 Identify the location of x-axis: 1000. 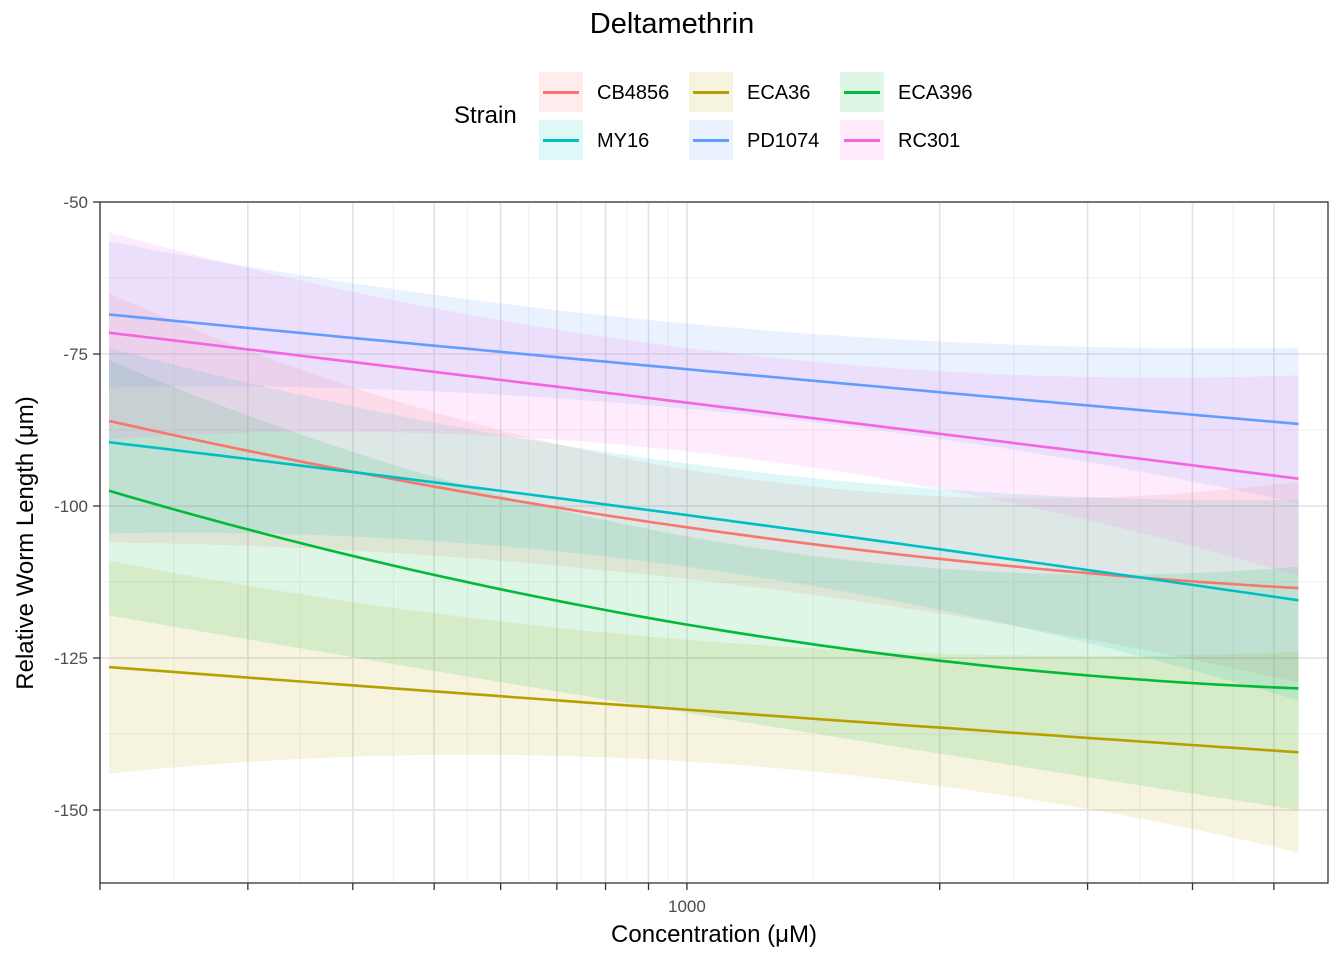
(687, 899).